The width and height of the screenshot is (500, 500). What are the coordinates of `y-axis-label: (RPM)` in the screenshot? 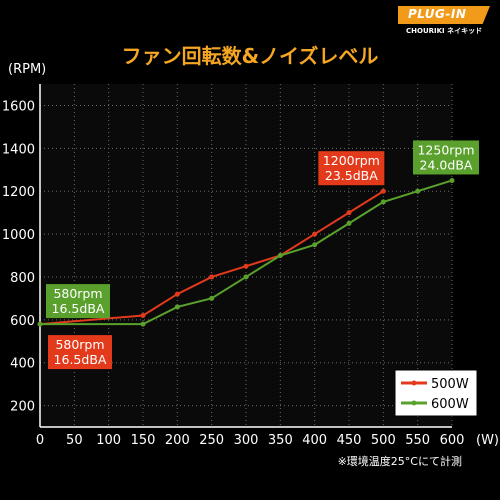 It's located at (27, 69).